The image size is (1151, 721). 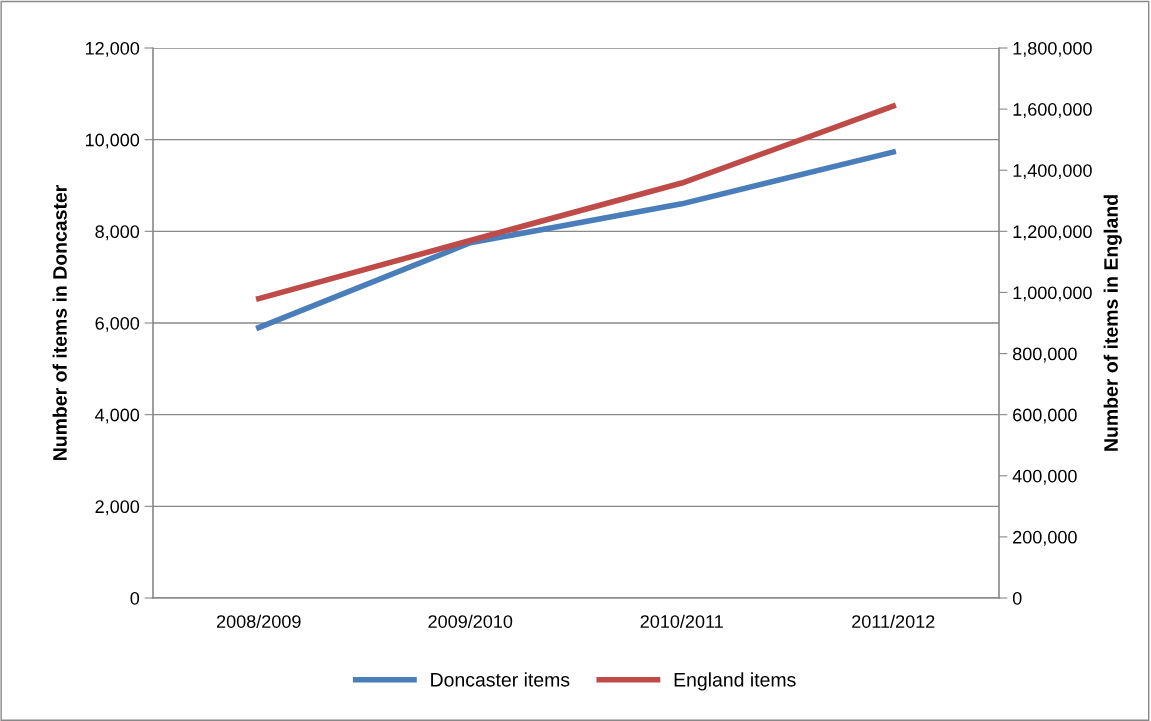 What do you see at coordinates (117, 324) in the screenshot?
I see `y-tick-label: 6,000` at bounding box center [117, 324].